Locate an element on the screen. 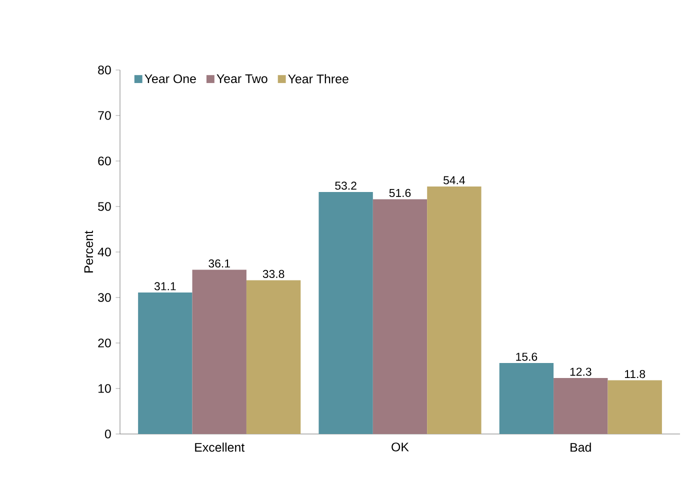 This screenshot has height=481, width=690. y-axis-title: Percent is located at coordinates (89, 251).